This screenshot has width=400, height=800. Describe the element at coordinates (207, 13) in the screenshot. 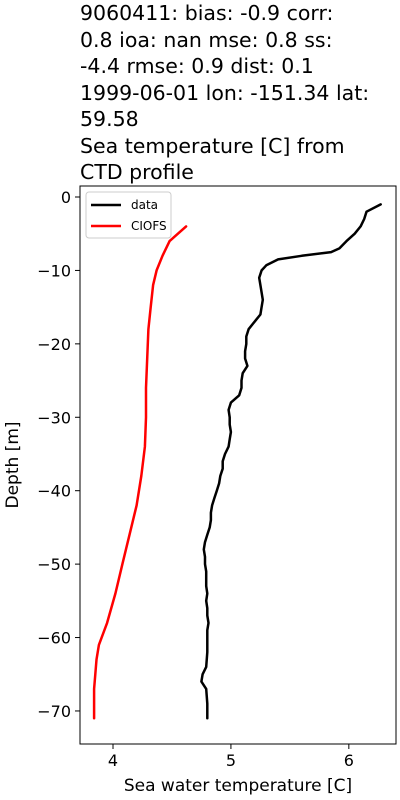

I see `title-line: 9060411: bias: -0.9 corr:` at that location.